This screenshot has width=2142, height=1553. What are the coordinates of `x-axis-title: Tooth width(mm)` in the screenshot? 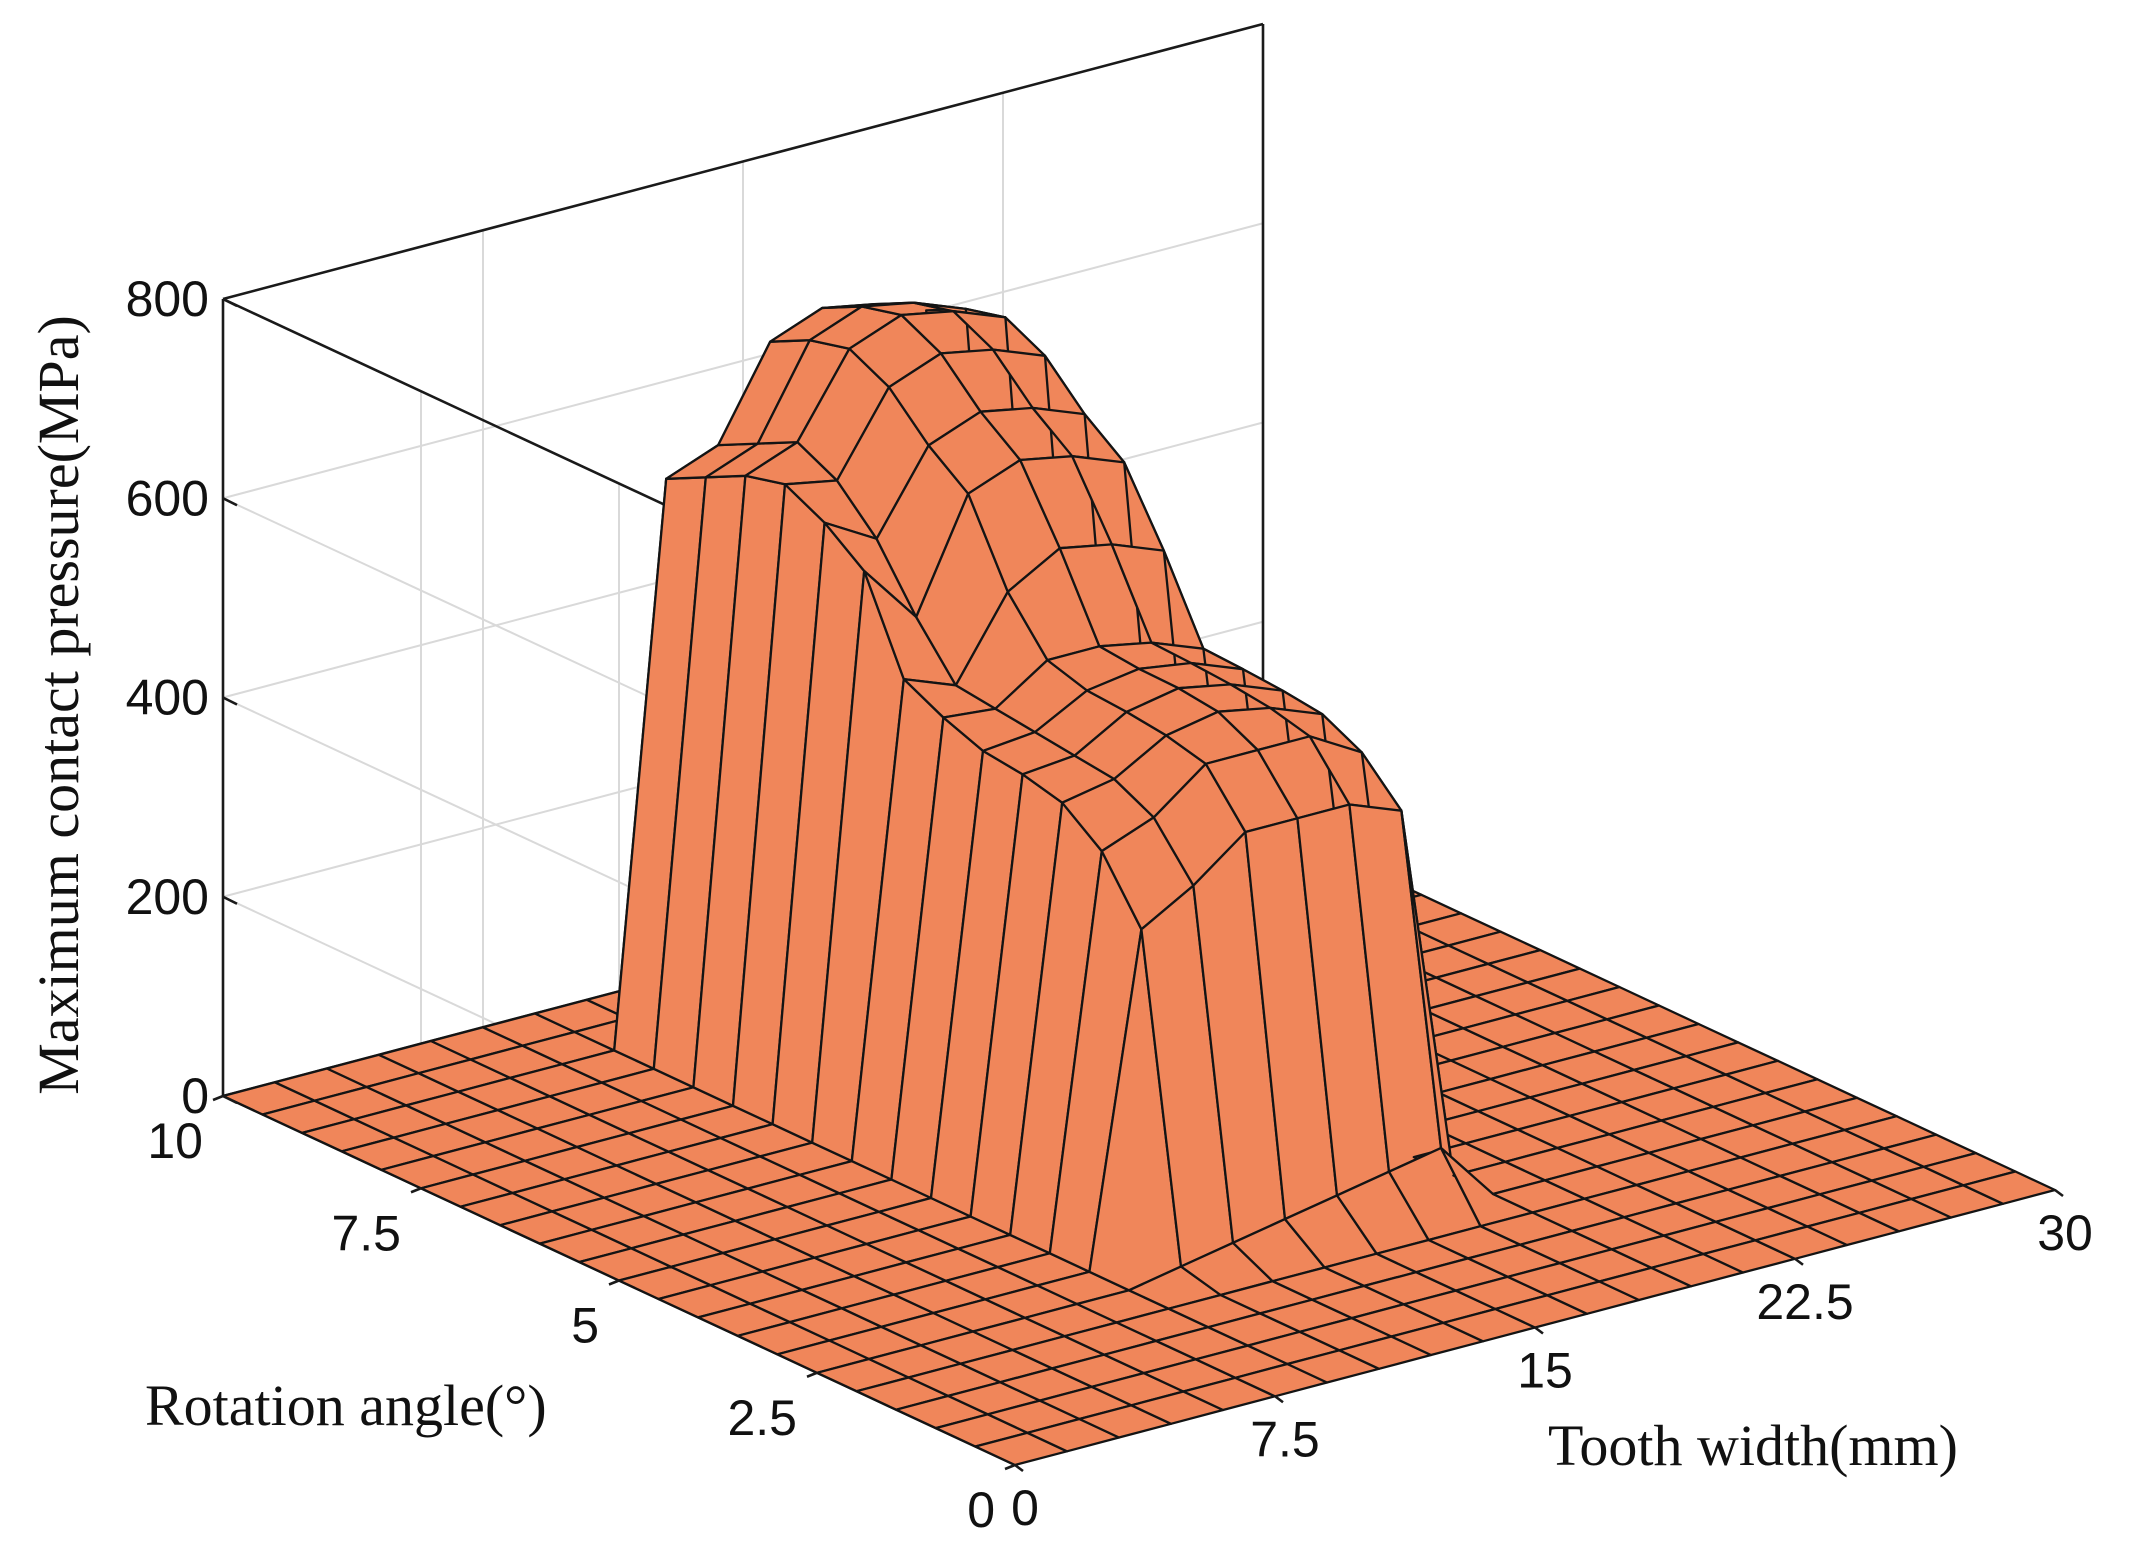 It's located at (1753, 1445).